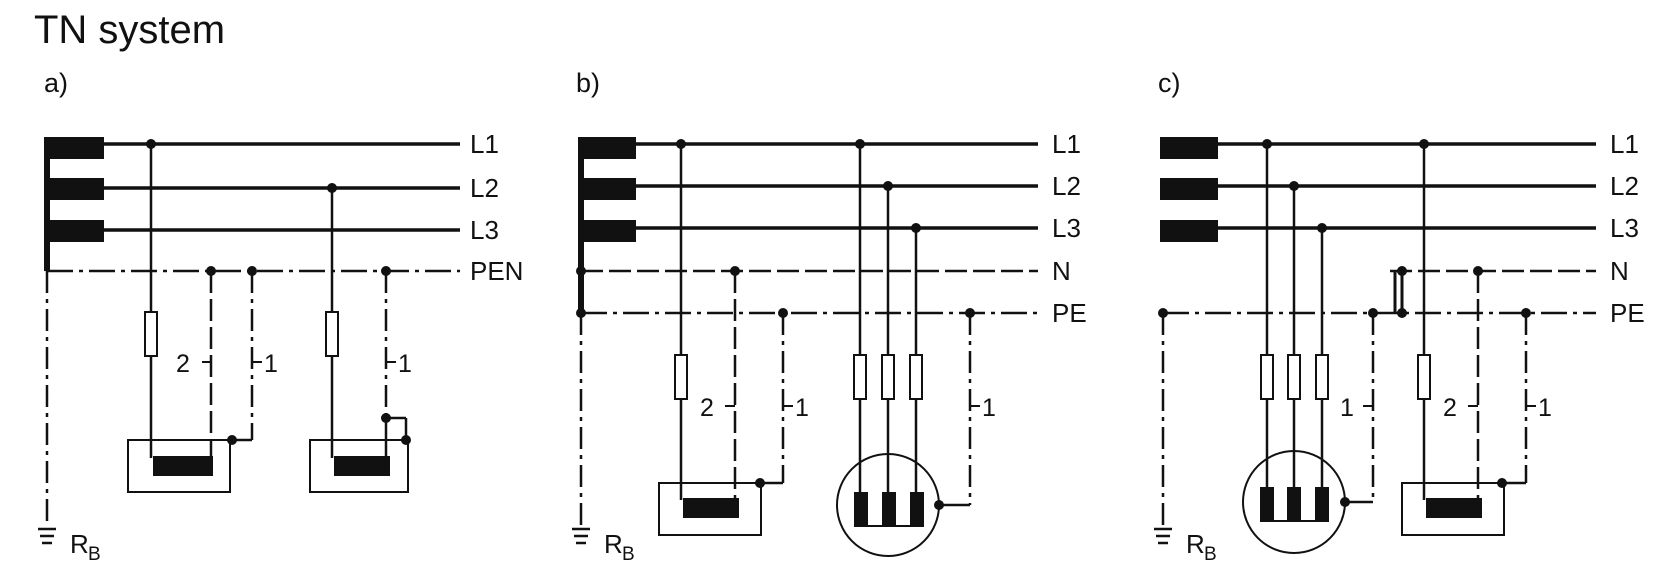 The image size is (1675, 579). Describe the element at coordinates (1347, 408) in the screenshot. I see `panel-c-callout-1a: 1` at that location.